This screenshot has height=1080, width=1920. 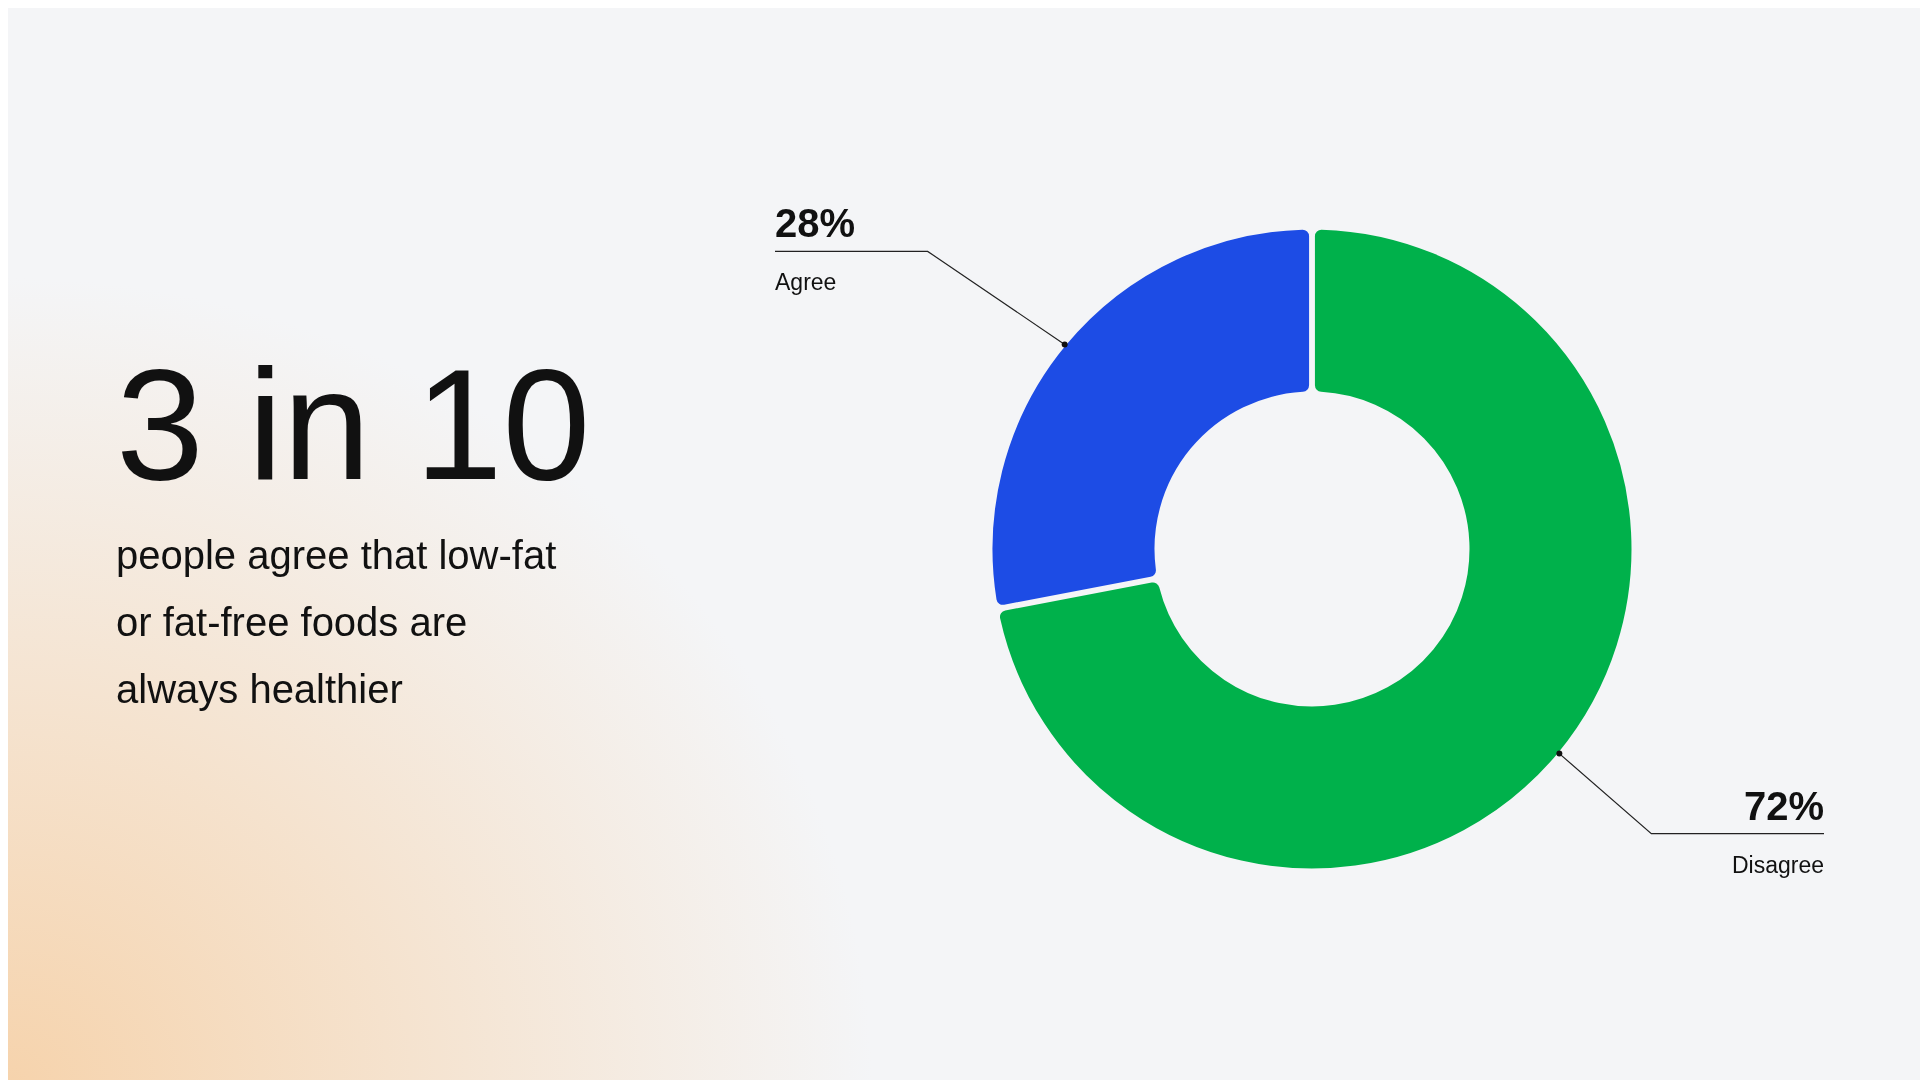 What do you see at coordinates (1777, 864) in the screenshot?
I see `slice-label: Disagree` at bounding box center [1777, 864].